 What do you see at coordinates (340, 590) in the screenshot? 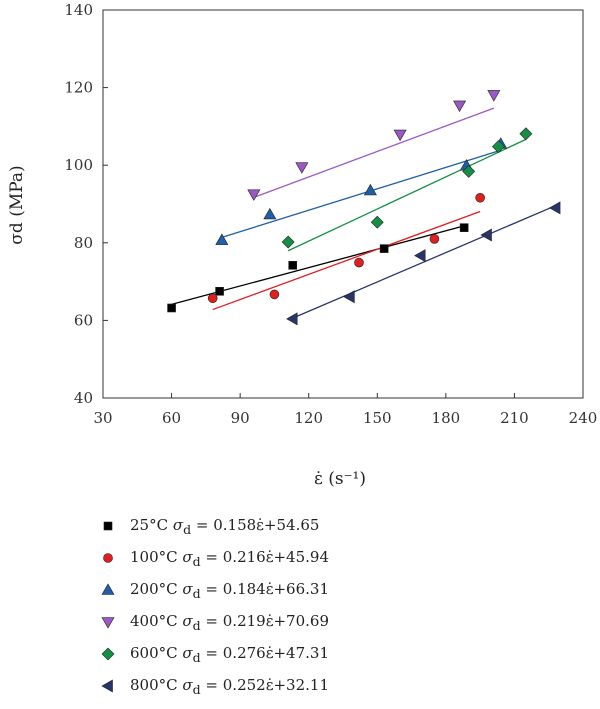
I see `legend-entry: 200°C σd = 0.184ε̇+66.31` at bounding box center [340, 590].